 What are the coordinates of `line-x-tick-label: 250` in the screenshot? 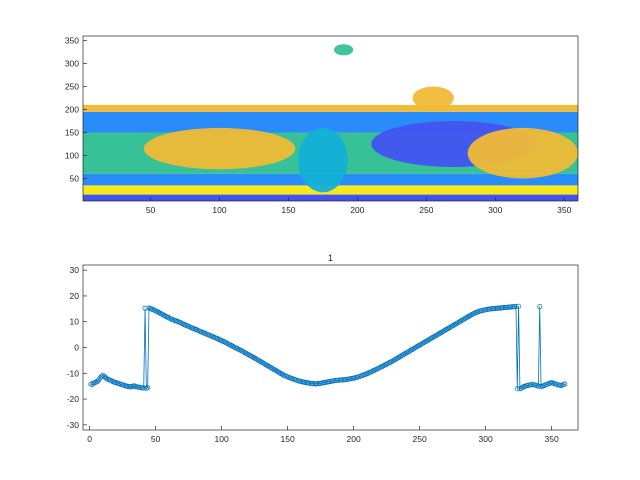 It's located at (420, 439).